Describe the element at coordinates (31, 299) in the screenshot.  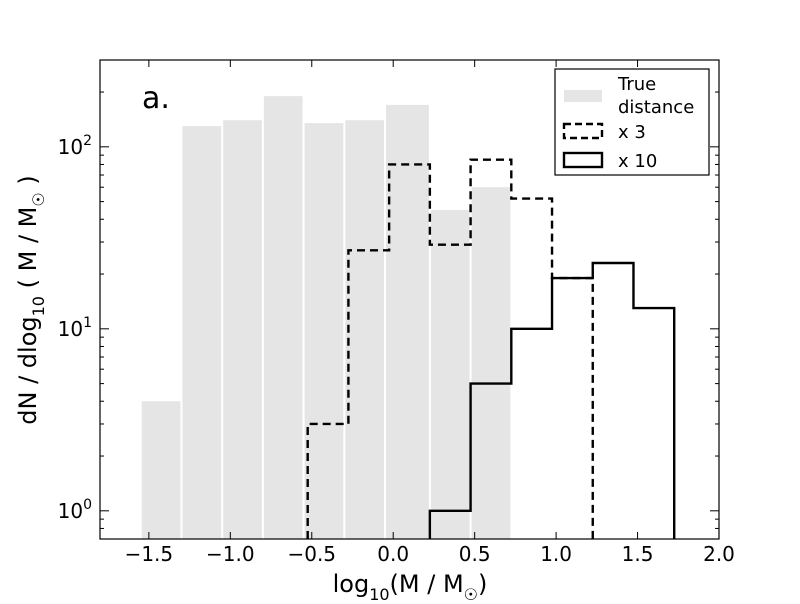
I see `y-axis-label: dN / dlog10 ( M / M☉ )` at that location.